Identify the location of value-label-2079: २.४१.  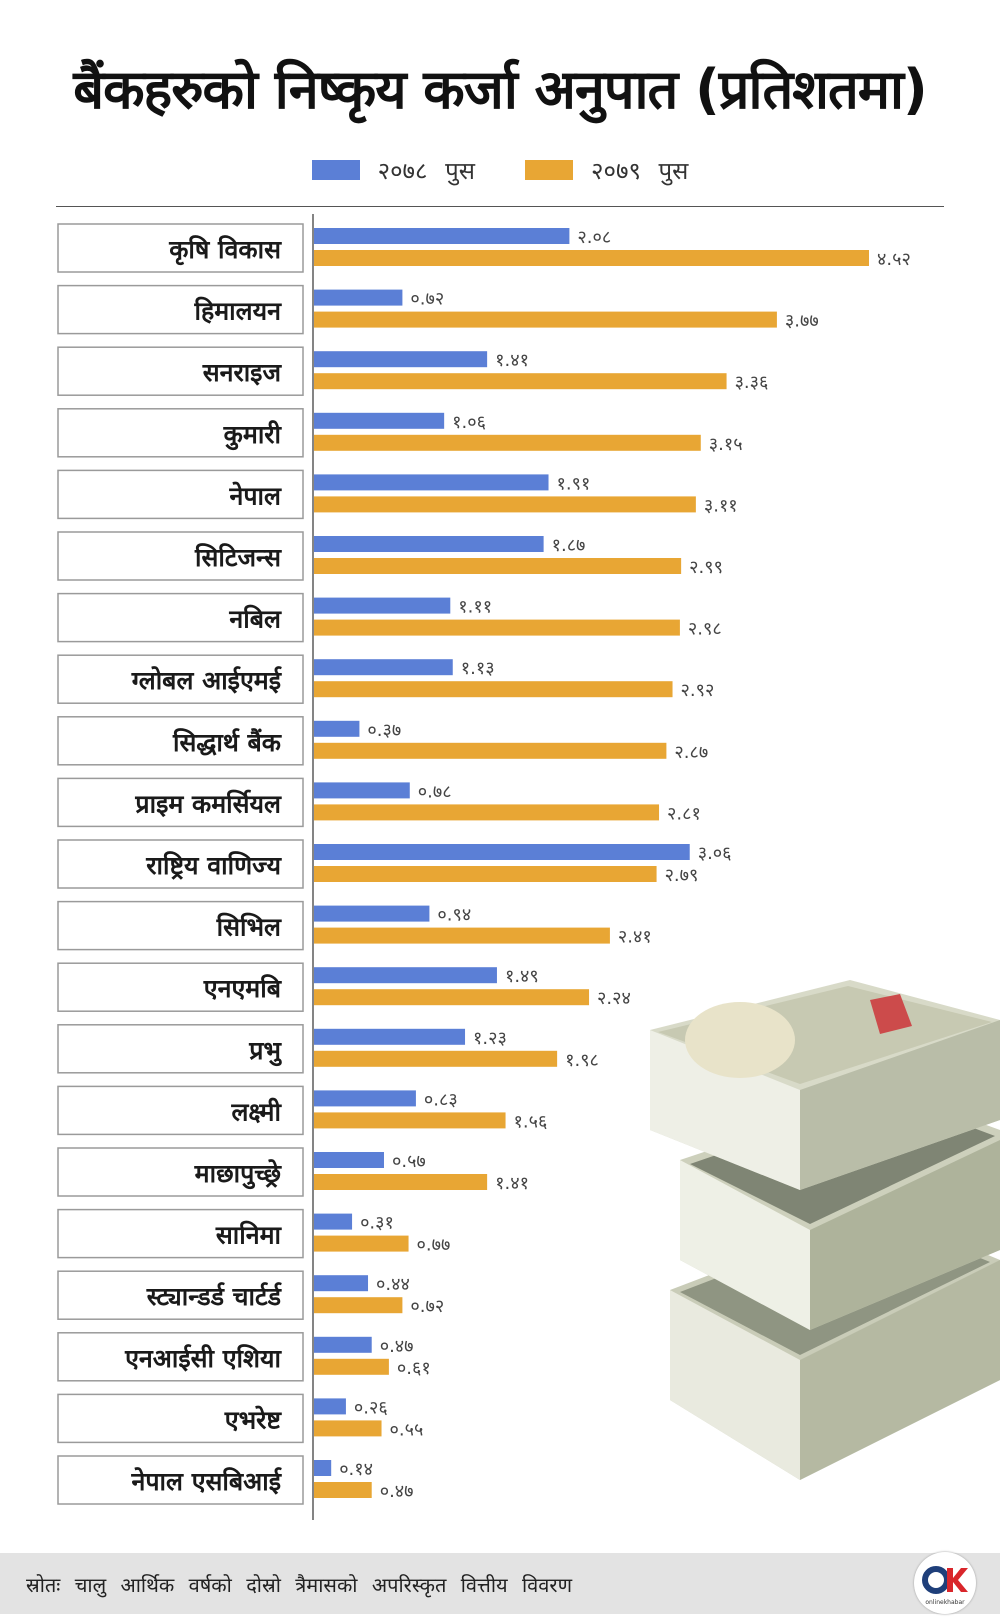
(635, 937).